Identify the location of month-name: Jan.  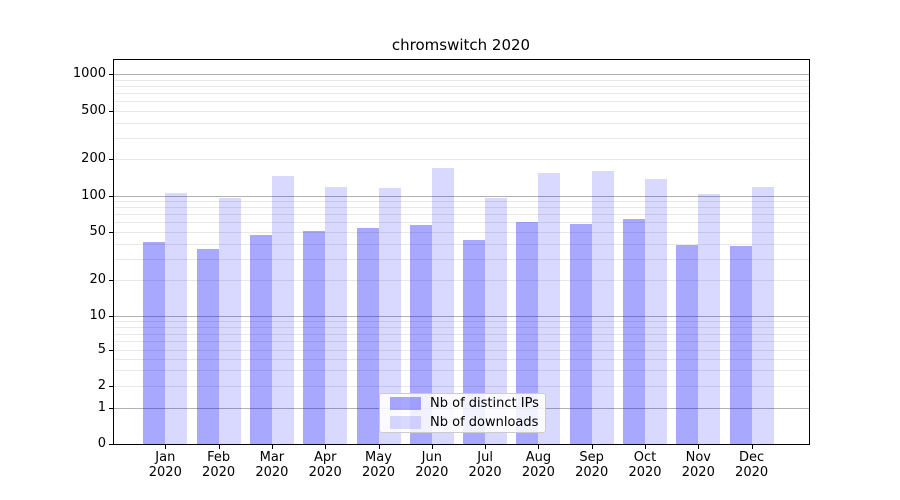
(165, 457).